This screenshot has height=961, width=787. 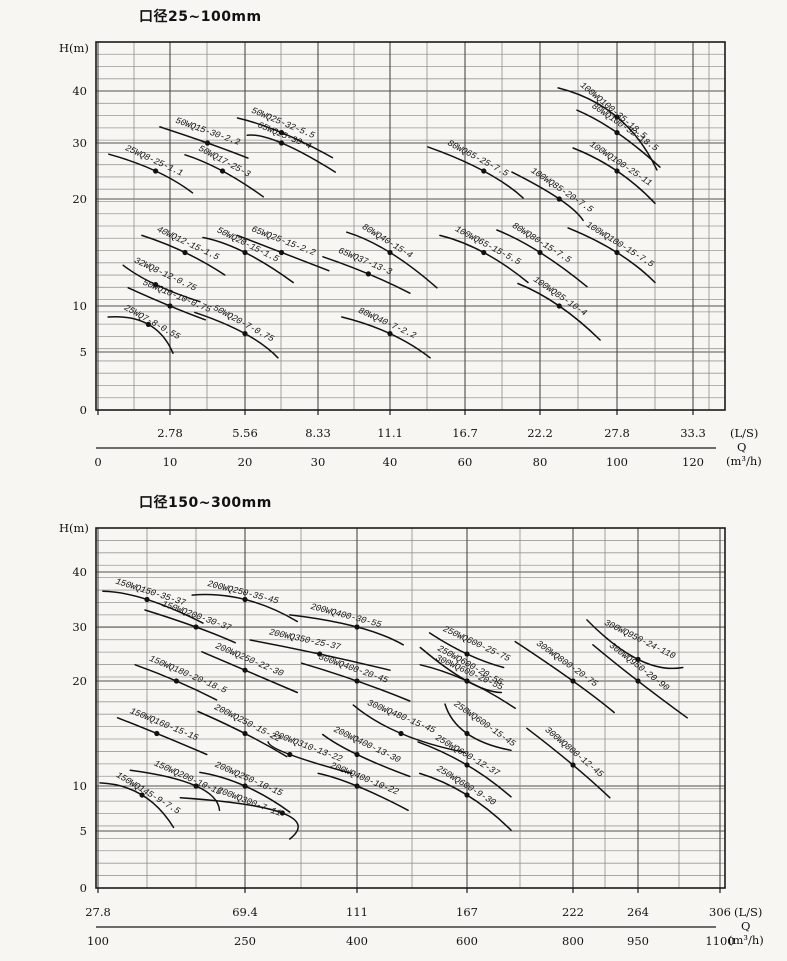 What do you see at coordinates (164, 724) in the screenshot?
I see `pump-curve-label: 150WQ160-15-15` at bounding box center [164, 724].